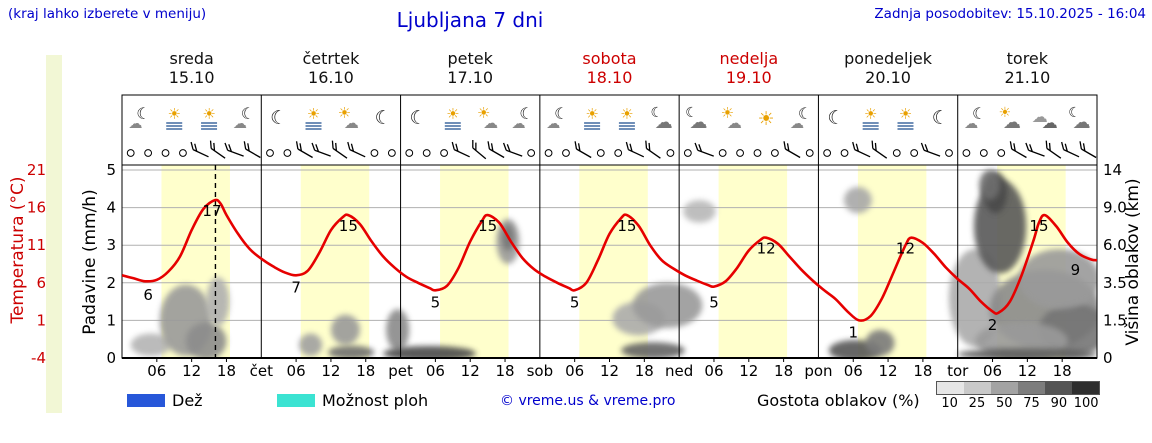  I want to click on day-date: 19.10, so click(748, 77).